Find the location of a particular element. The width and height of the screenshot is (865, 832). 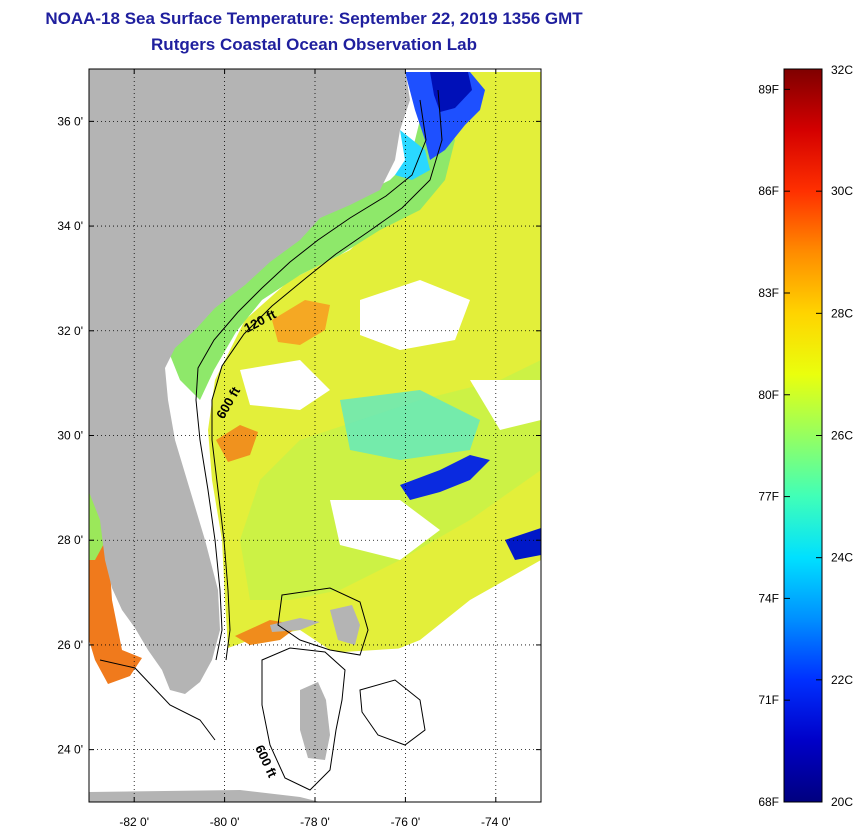

sst-nearshore-green is located at coordinates (311, 255).